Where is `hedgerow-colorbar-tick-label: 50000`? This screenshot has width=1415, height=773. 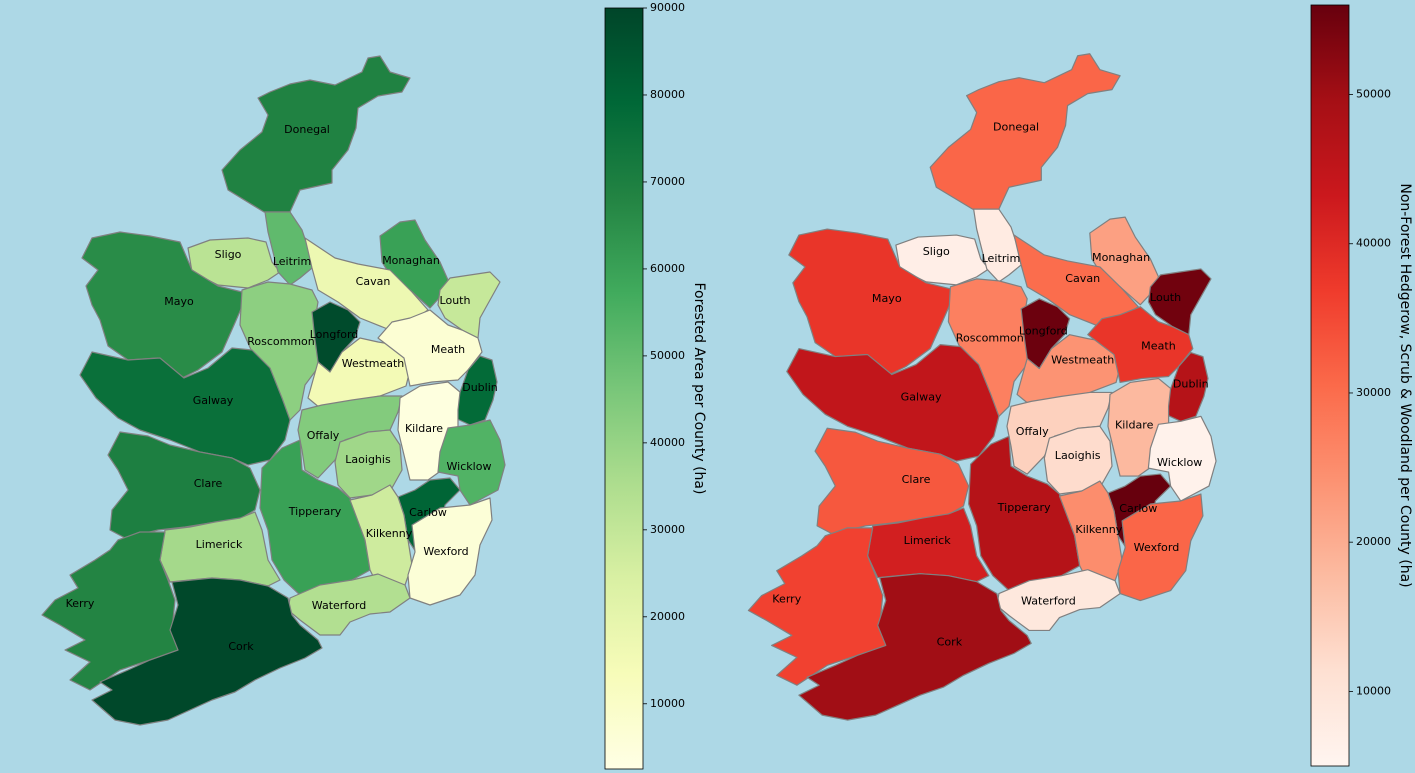 hedgerow-colorbar-tick-label: 50000 is located at coordinates (1373, 94).